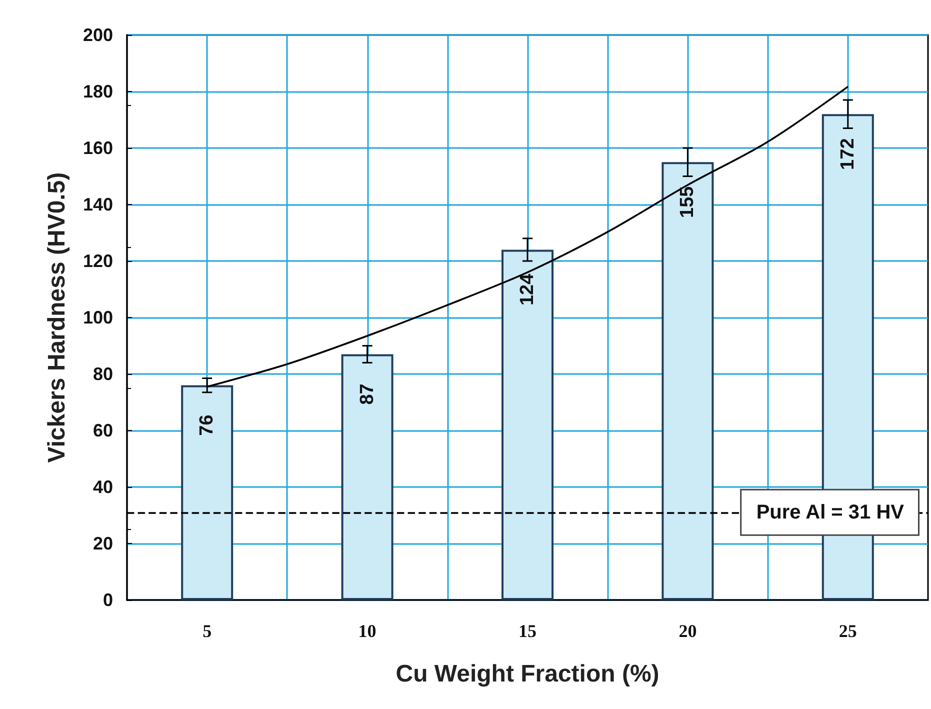 Image resolution: width=931 pixels, height=709 pixels. Describe the element at coordinates (207, 425) in the screenshot. I see `data-label: 76` at that location.